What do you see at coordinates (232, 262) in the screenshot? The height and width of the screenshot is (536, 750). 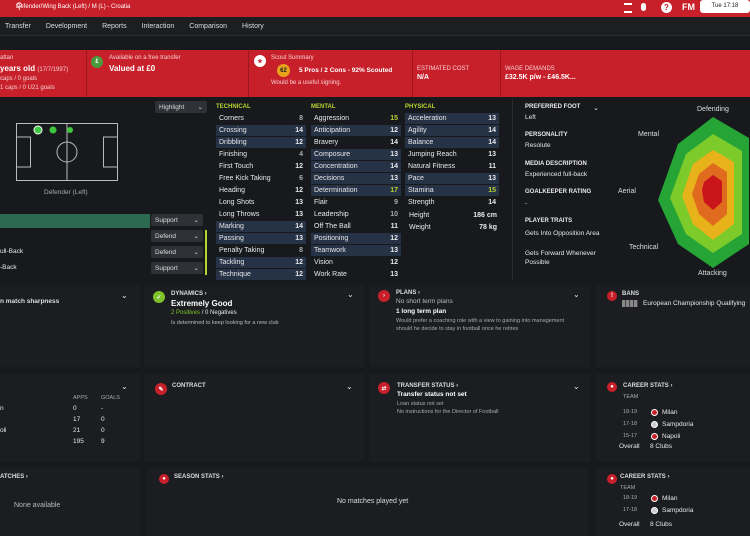 I see `attribute-name: Tackling` at bounding box center [232, 262].